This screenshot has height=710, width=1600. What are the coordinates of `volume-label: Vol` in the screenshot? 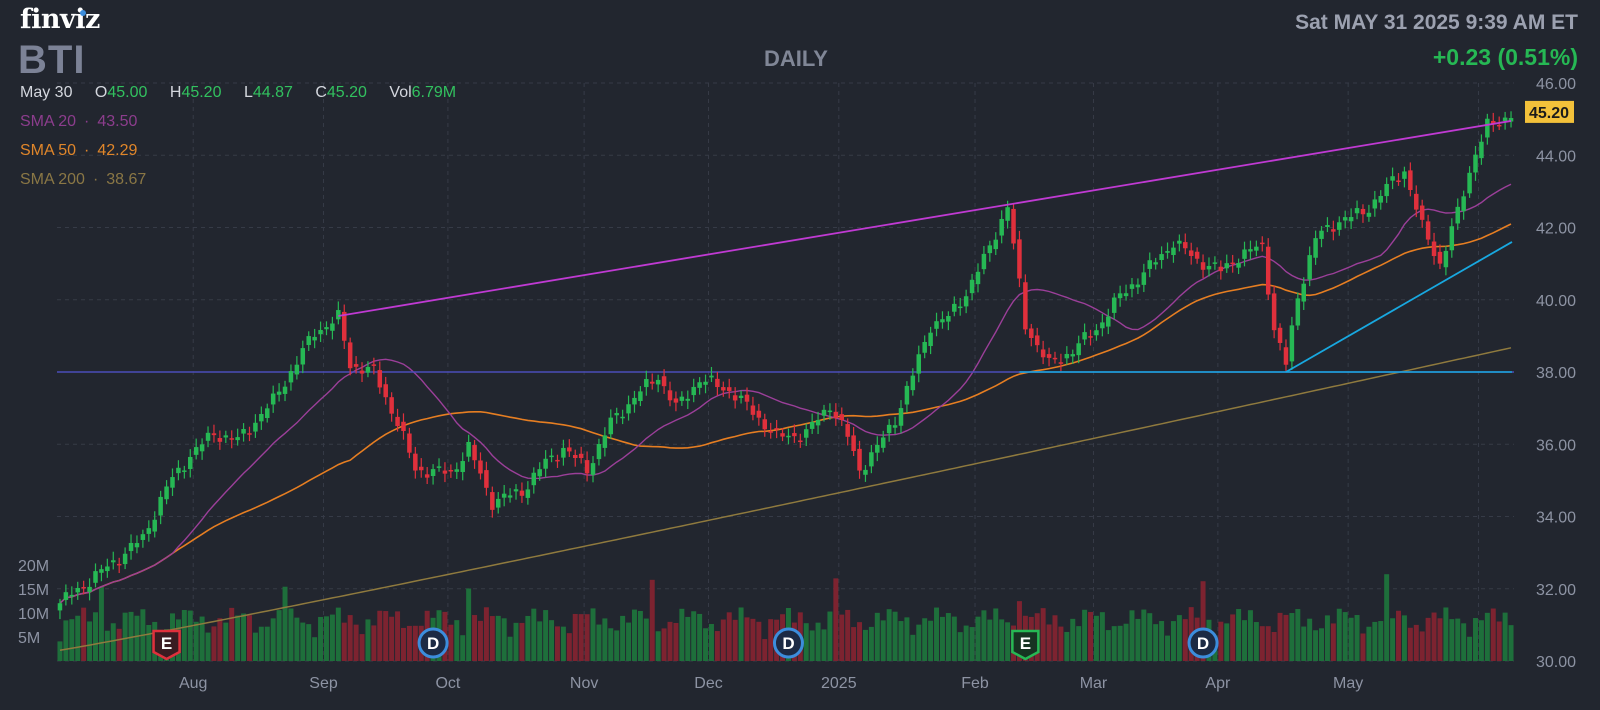 It's located at (400, 92).